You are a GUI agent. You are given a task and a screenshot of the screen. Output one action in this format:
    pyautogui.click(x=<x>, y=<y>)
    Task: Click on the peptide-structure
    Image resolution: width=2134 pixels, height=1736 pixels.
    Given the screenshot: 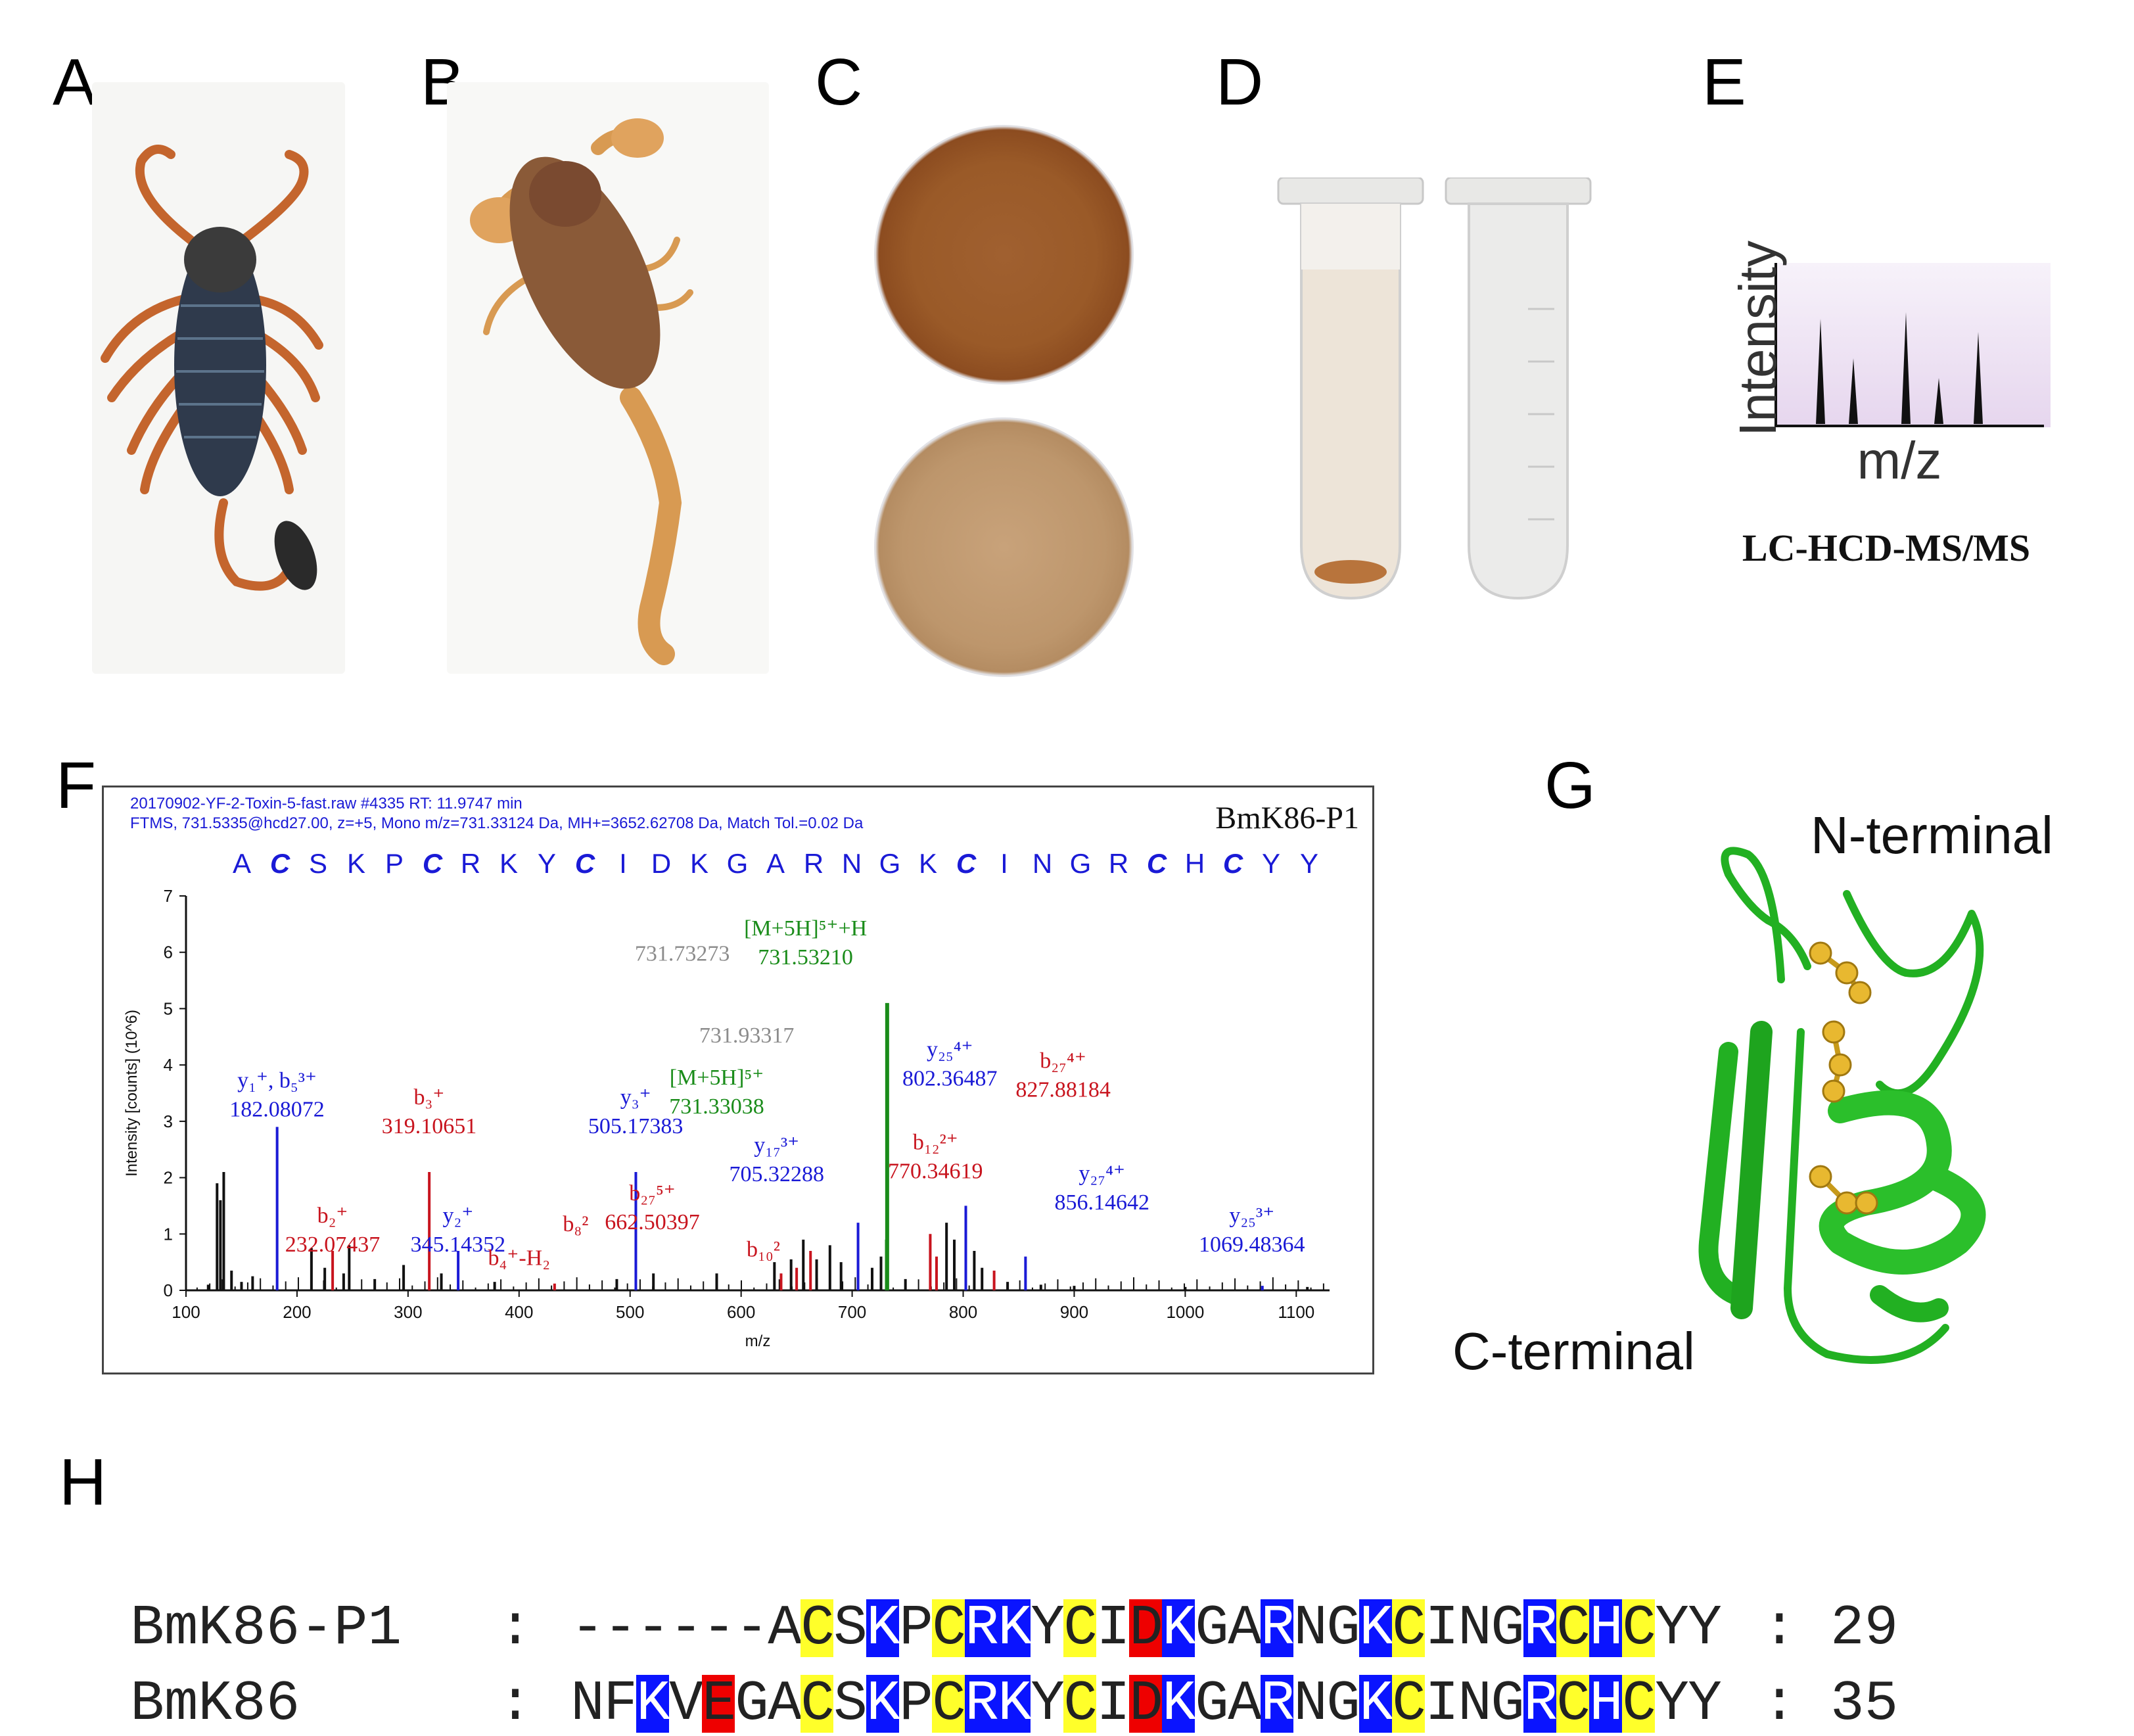 What is the action you would take?
    pyautogui.click(x=1840, y=1108)
    